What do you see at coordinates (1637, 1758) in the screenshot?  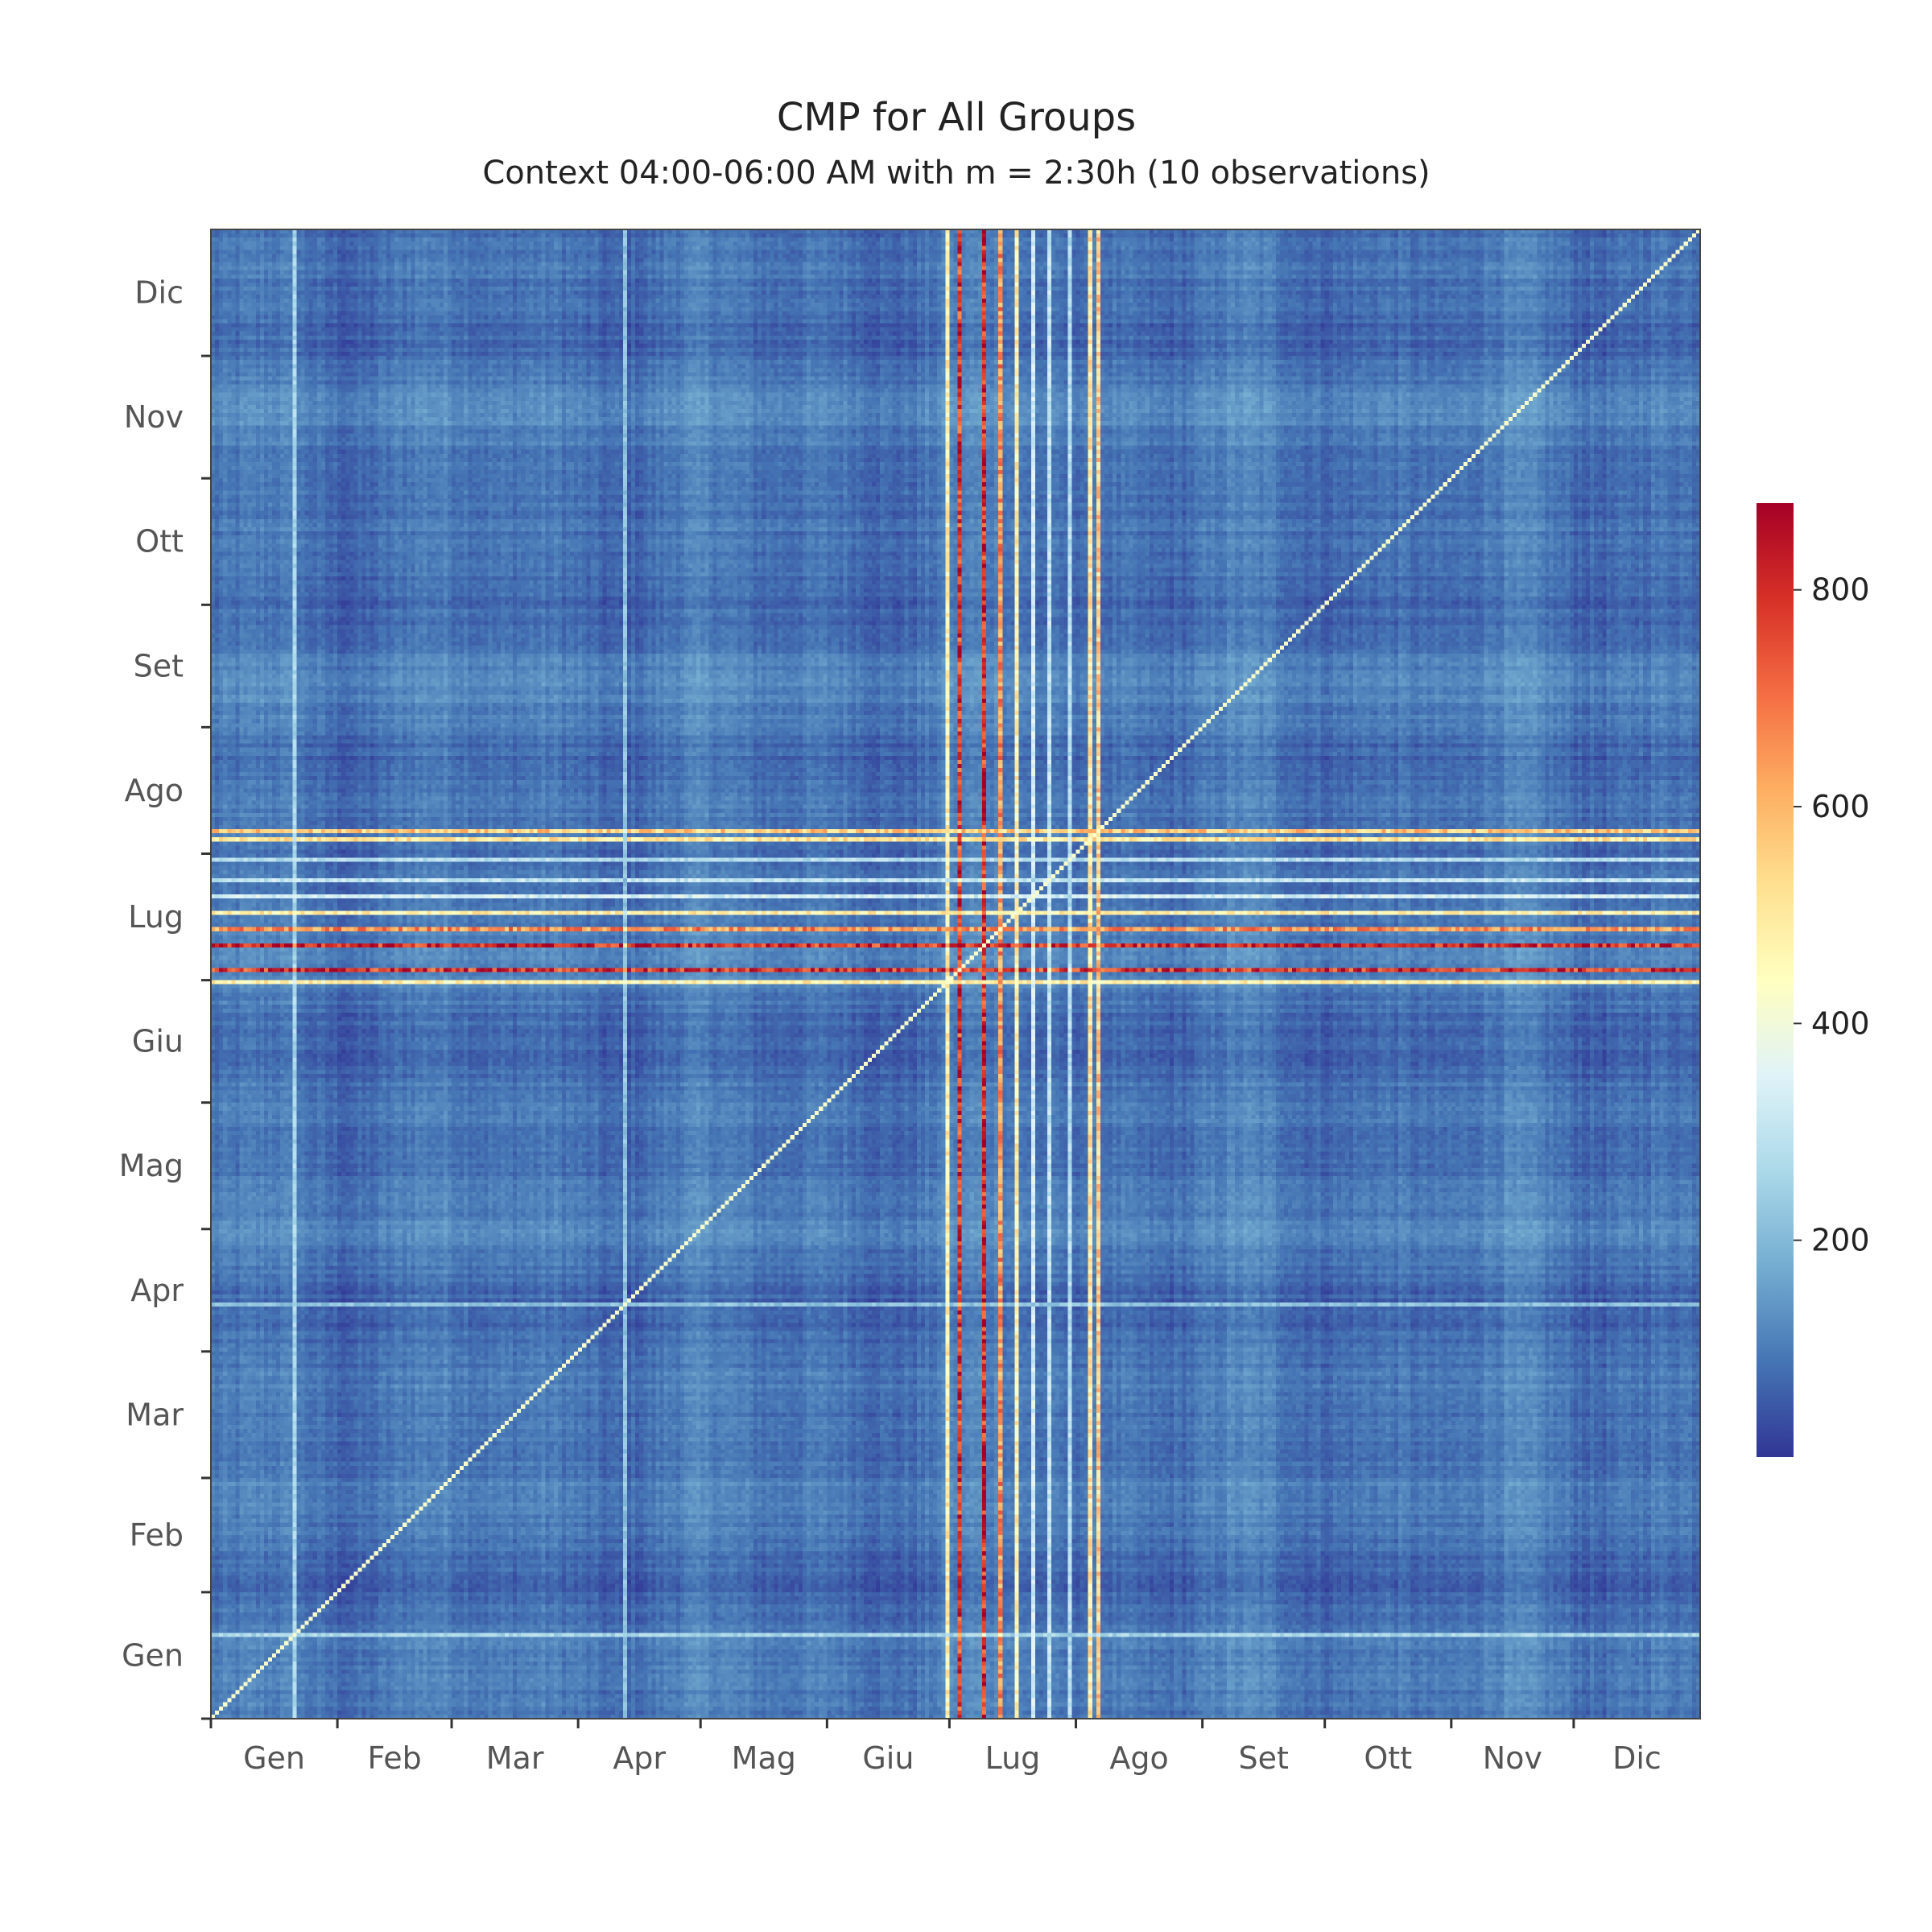 I see `x-tick-label: Dic` at bounding box center [1637, 1758].